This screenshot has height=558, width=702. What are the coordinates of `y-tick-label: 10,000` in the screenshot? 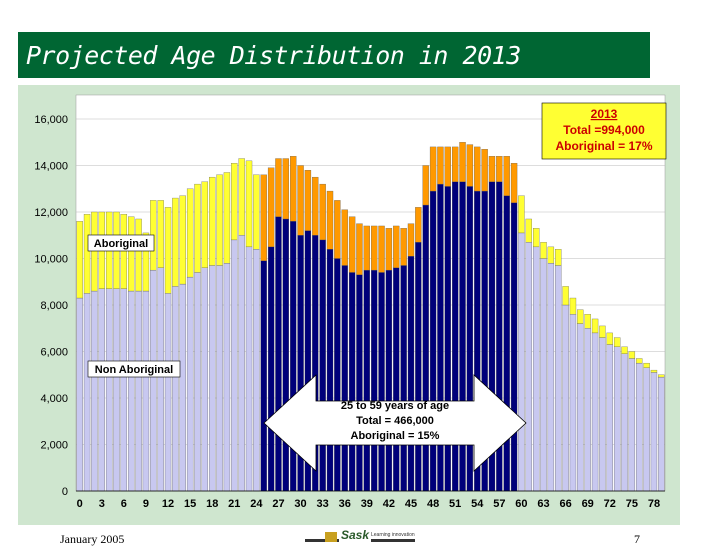 It's located at (51, 260).